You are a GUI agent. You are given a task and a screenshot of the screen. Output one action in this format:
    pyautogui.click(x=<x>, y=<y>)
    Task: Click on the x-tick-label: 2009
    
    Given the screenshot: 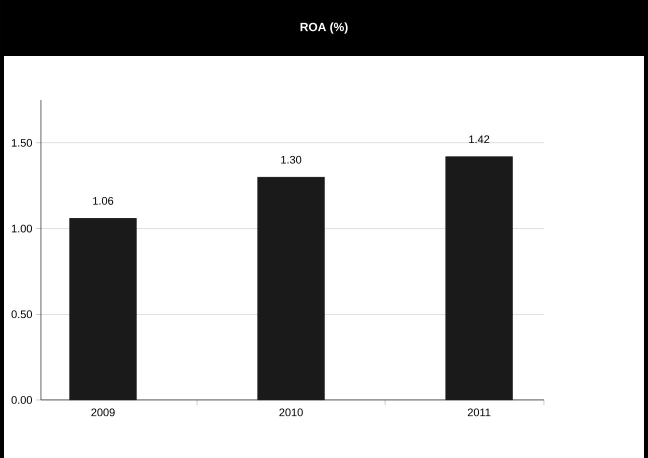 What is the action you would take?
    pyautogui.click(x=103, y=412)
    